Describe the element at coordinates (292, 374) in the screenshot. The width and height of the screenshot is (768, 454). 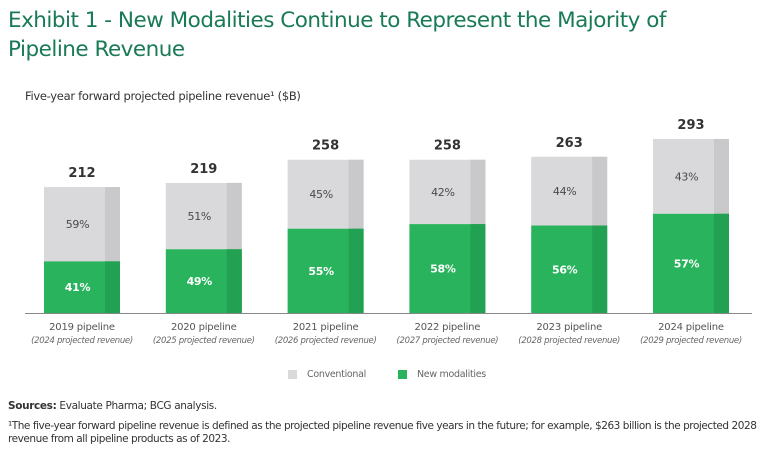
I see `legend-swatch-conventional` at that location.